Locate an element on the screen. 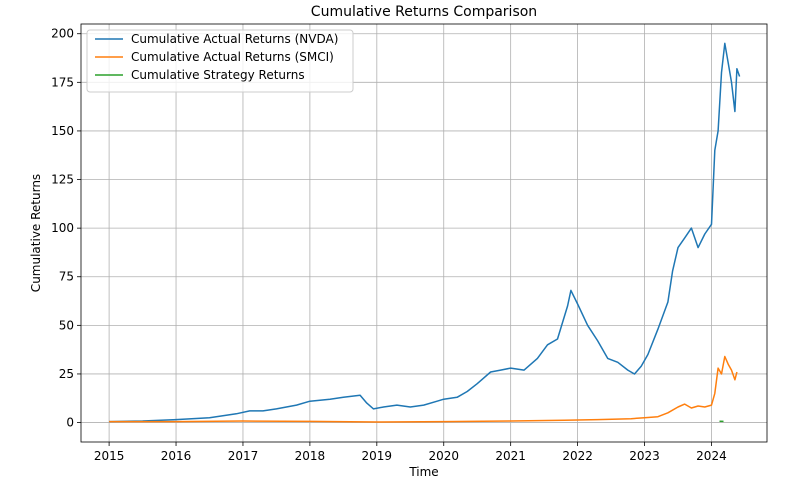 The height and width of the screenshot is (497, 802). x-tick-label: 2019 is located at coordinates (377, 456).